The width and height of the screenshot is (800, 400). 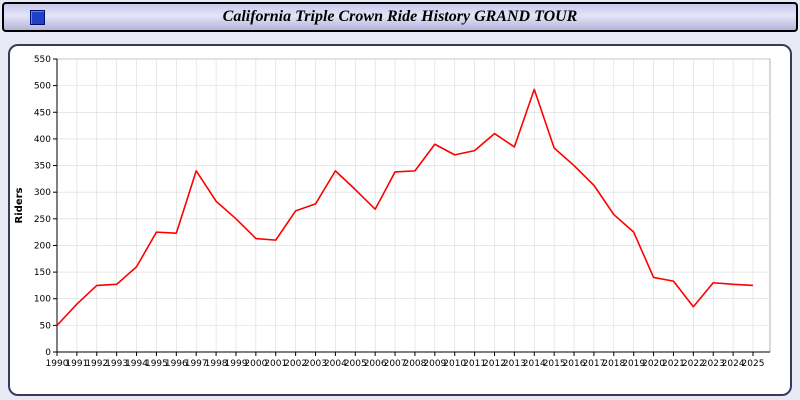 I want to click on svg-text: 1994, so click(x=136, y=364).